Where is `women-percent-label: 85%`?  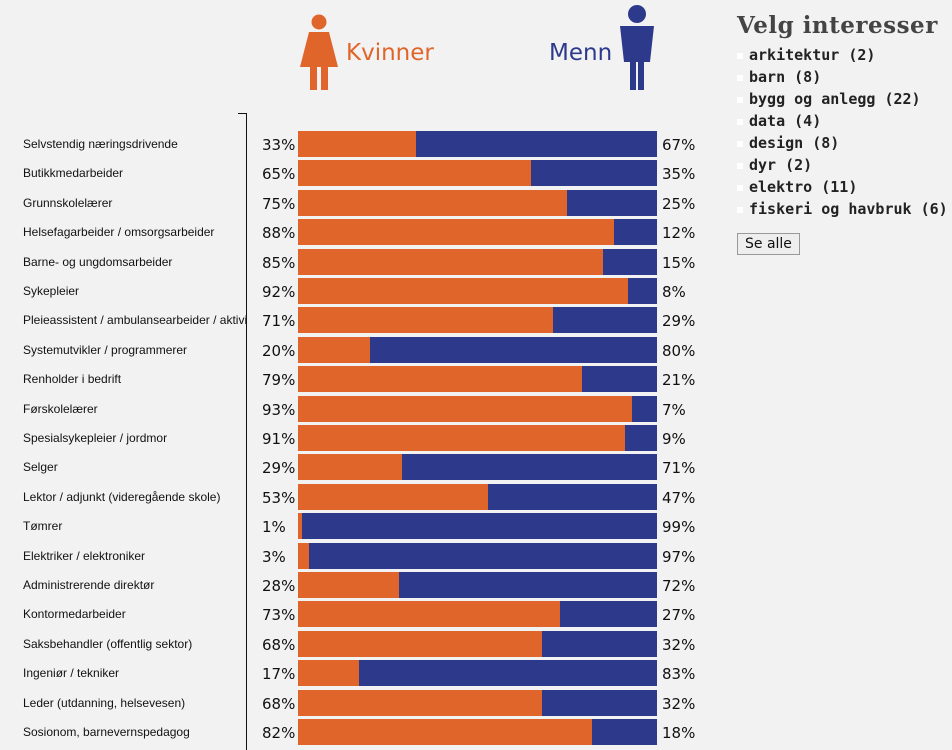 women-percent-label: 85% is located at coordinates (279, 262).